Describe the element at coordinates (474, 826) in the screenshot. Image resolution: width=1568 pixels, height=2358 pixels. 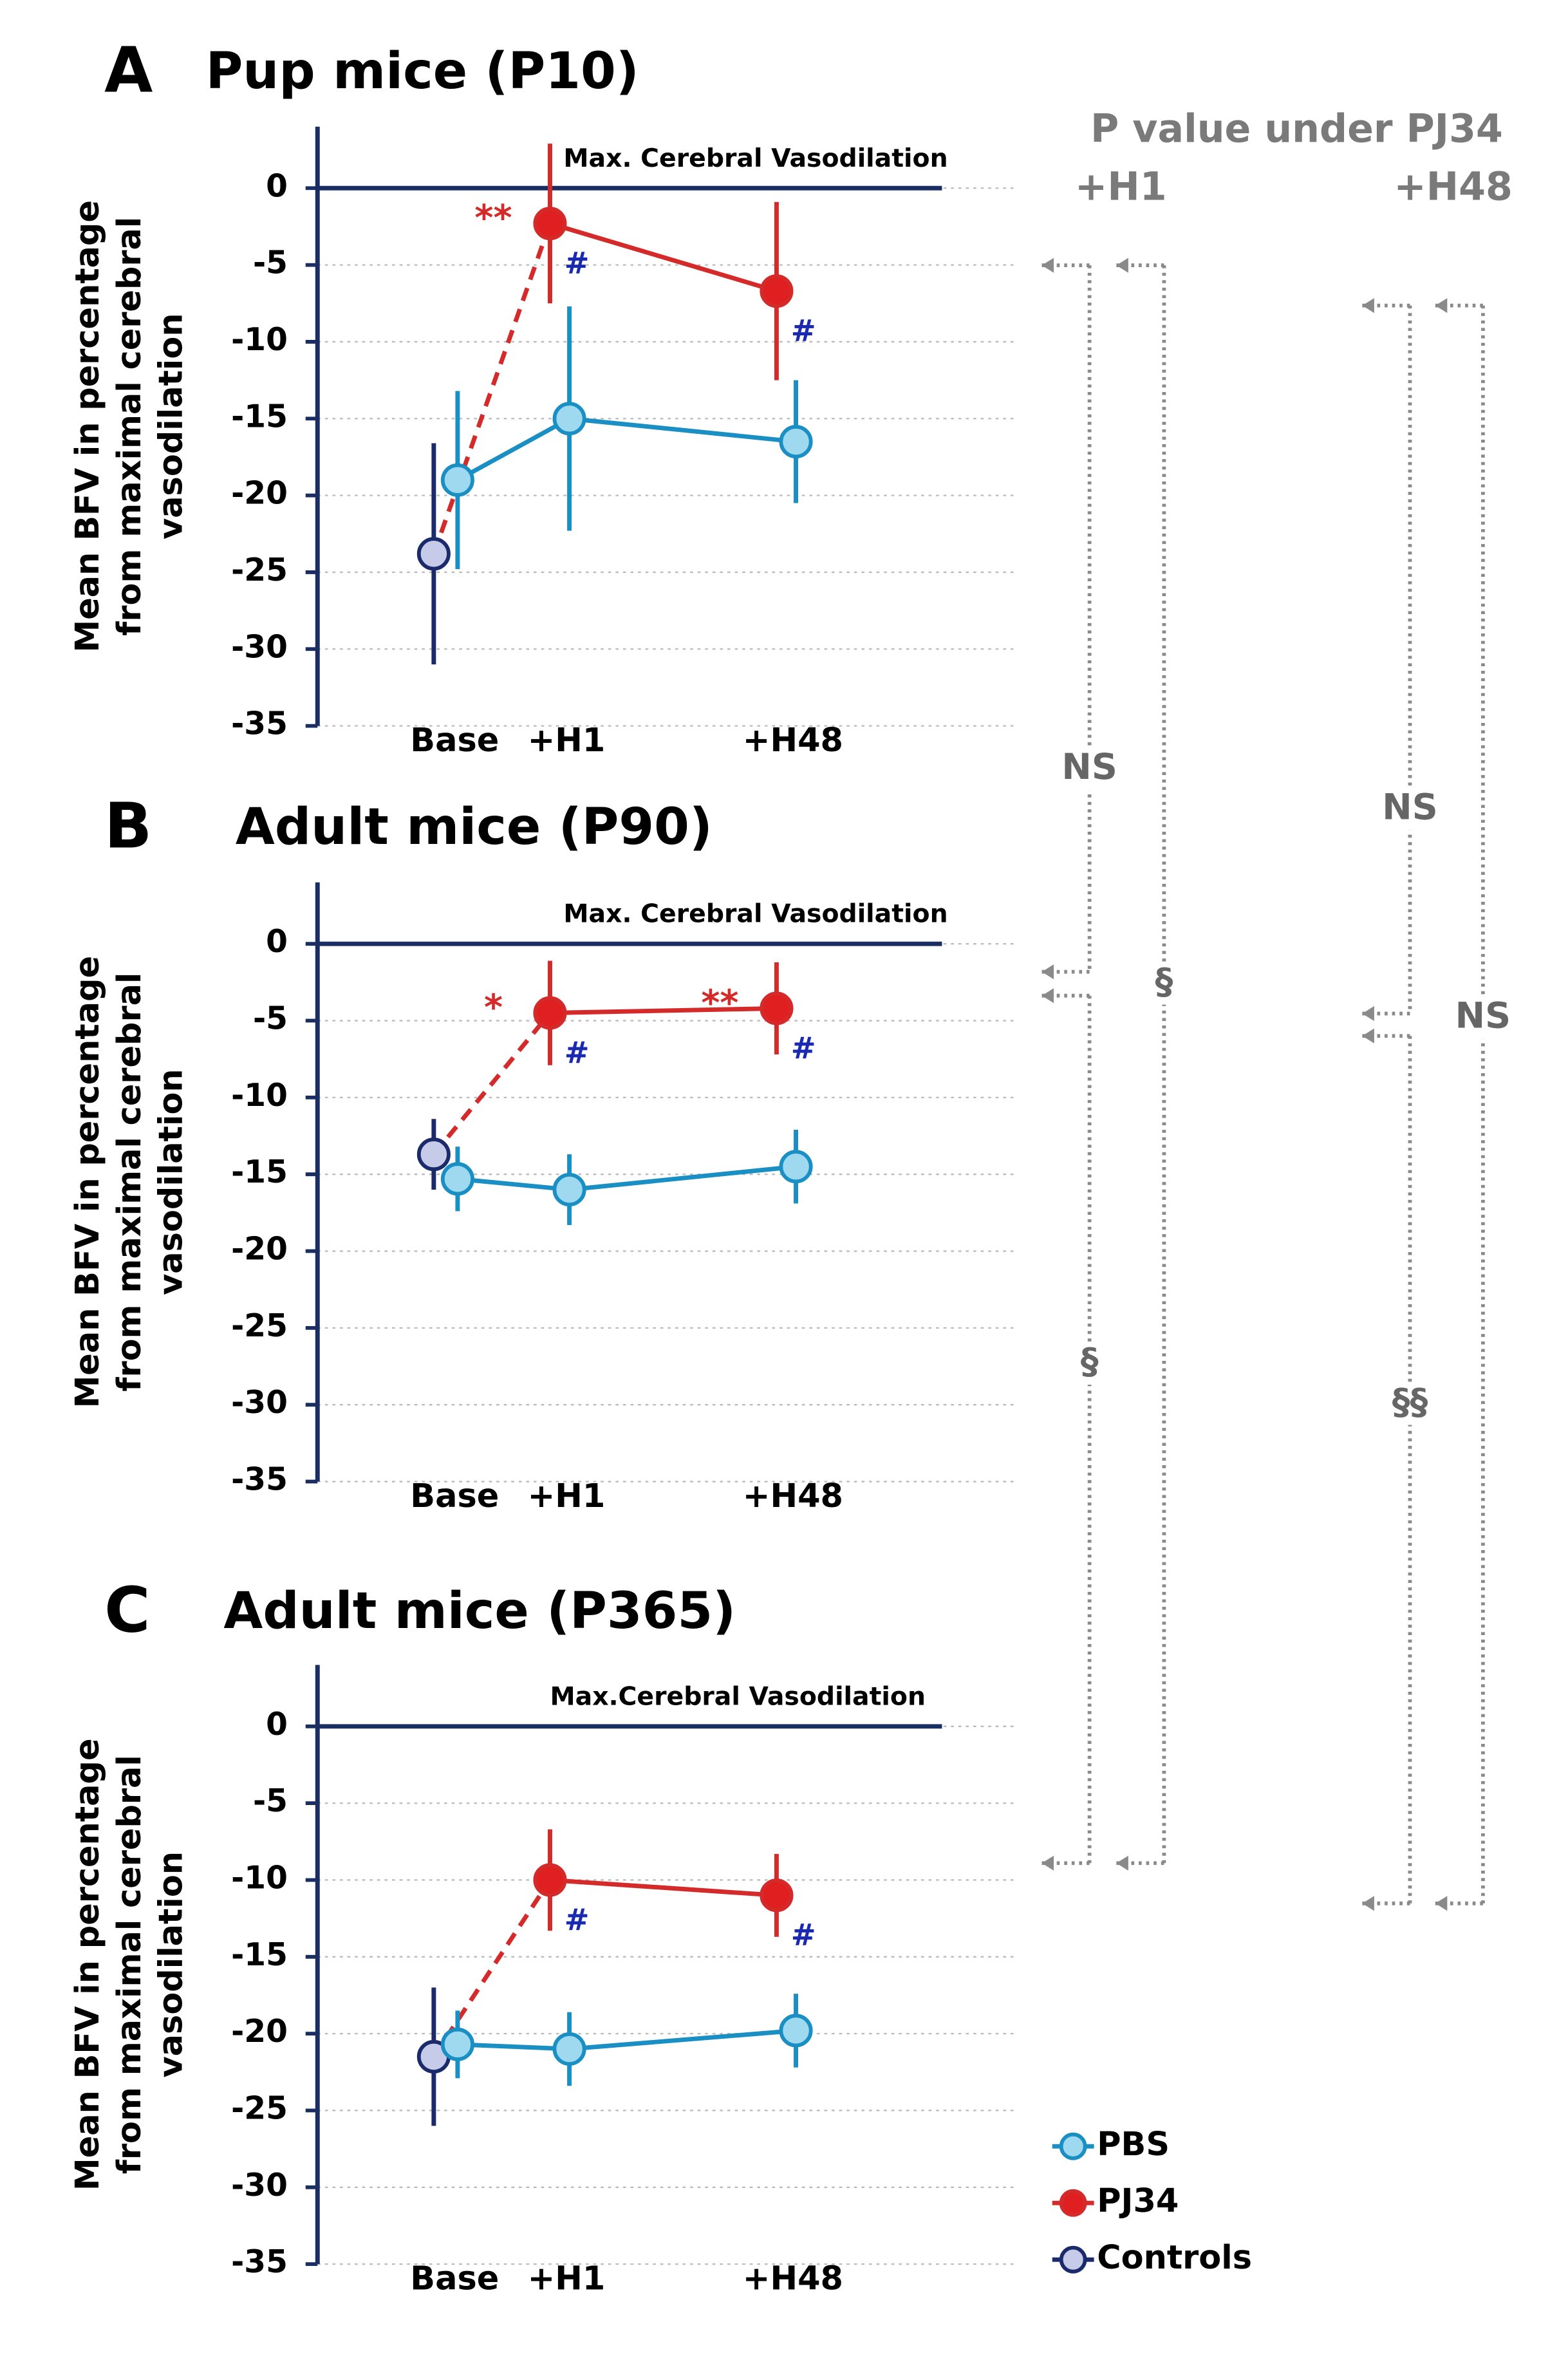
I see `chart-title: Adult mice (P90)` at that location.